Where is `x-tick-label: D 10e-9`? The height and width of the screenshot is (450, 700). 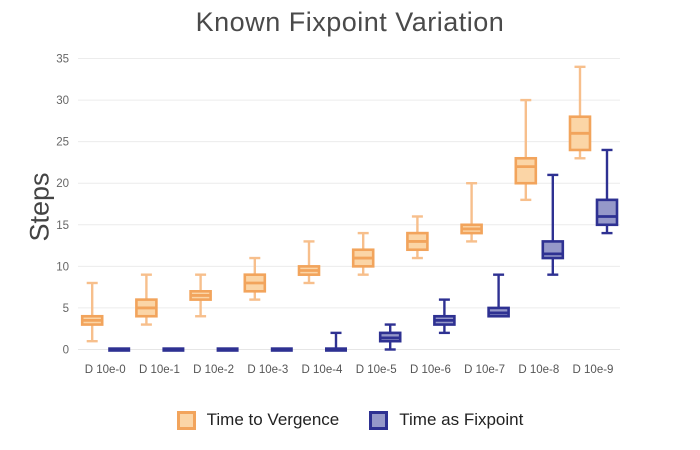
x-tick-label: D 10e-9 is located at coordinates (593, 370).